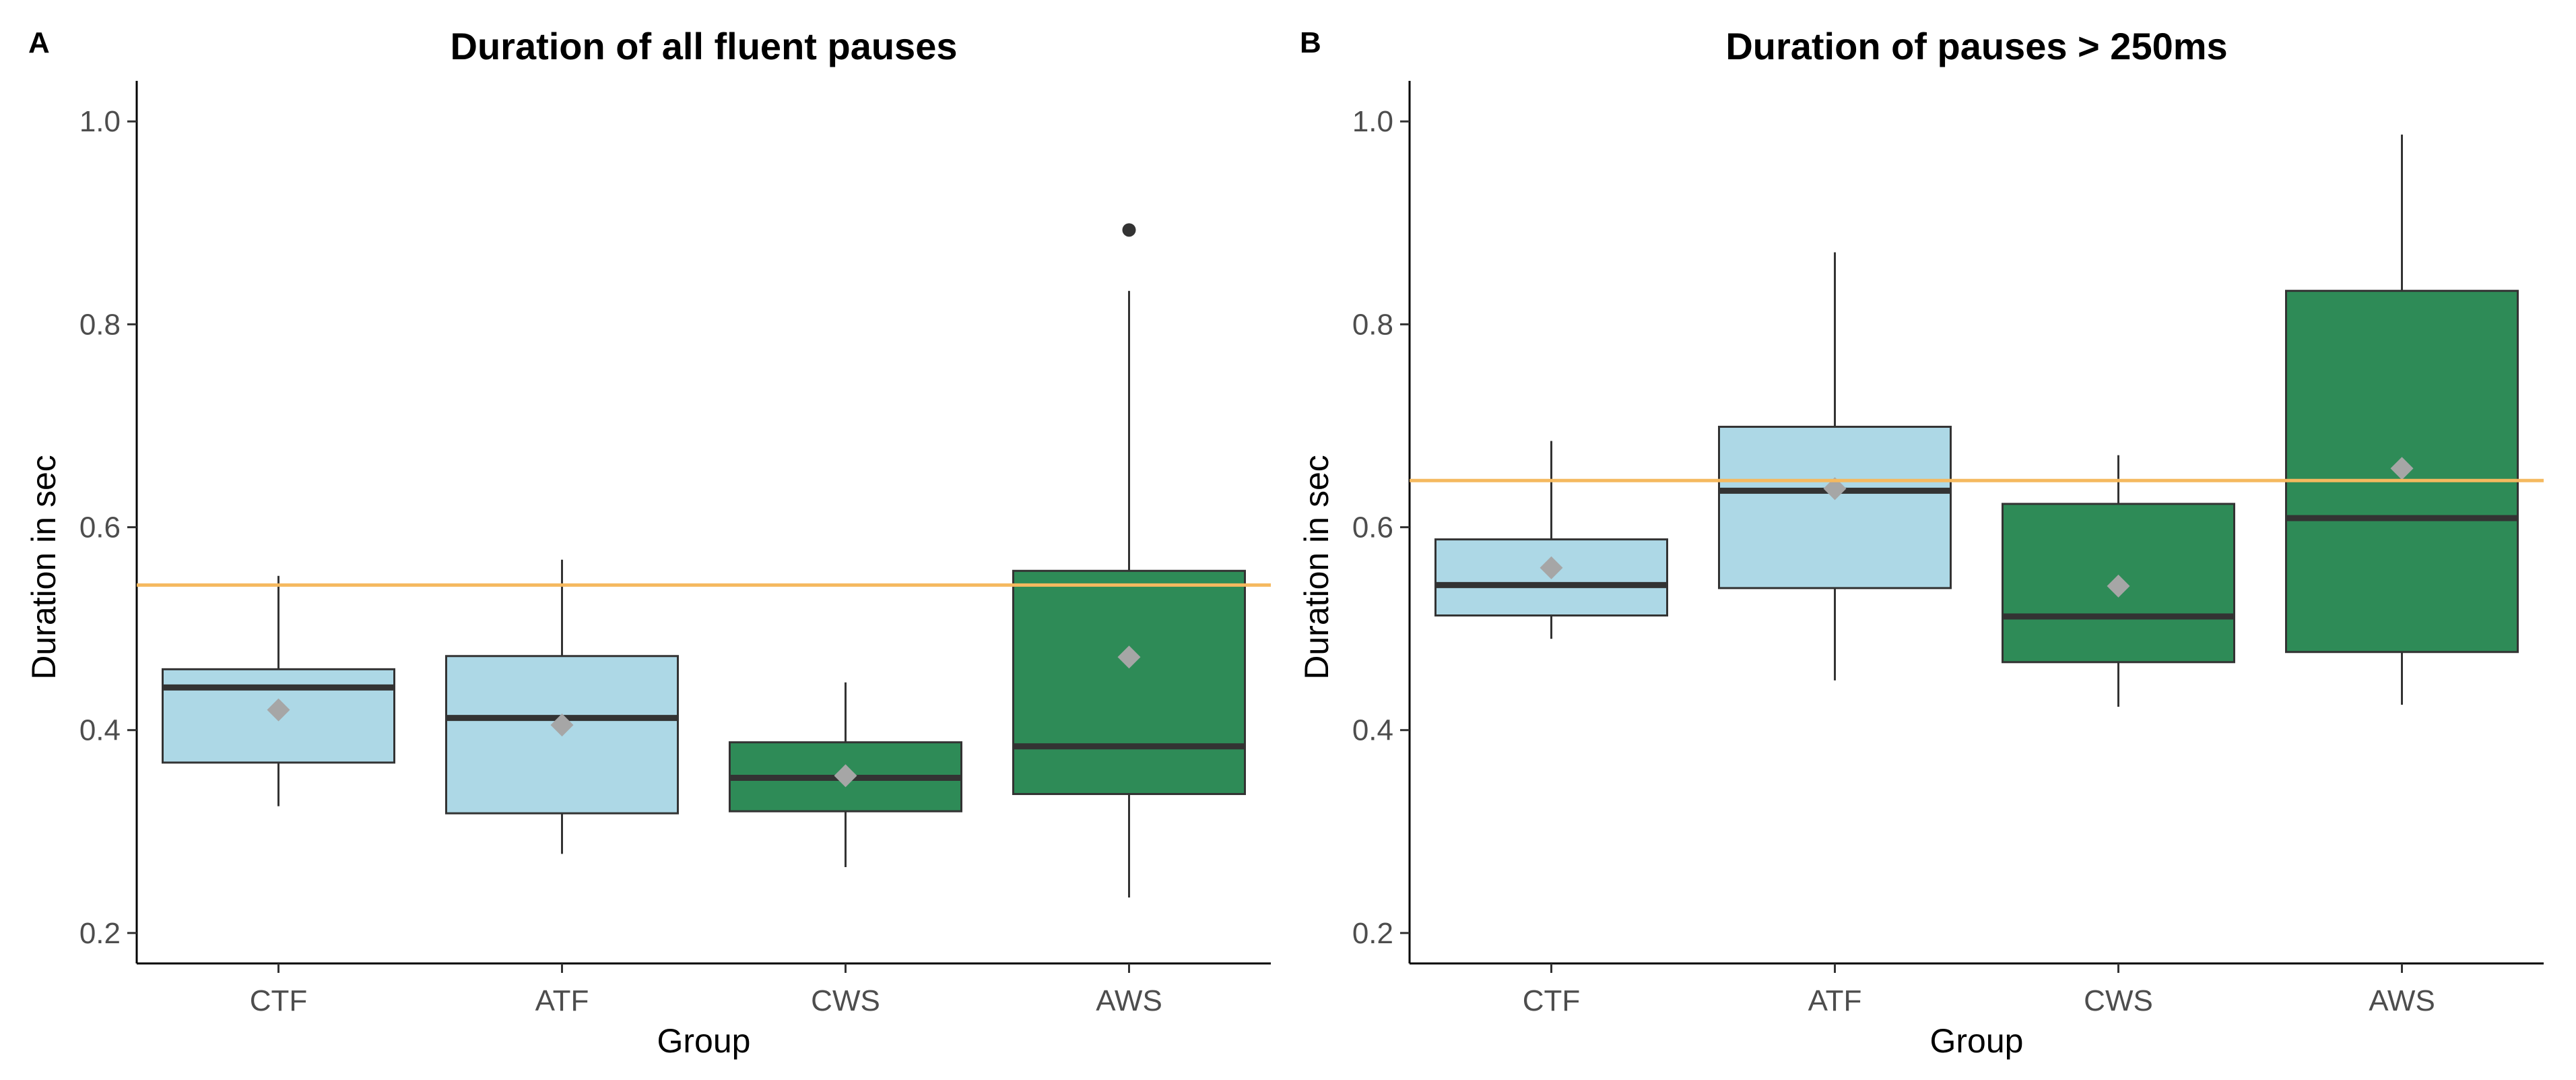 This screenshot has width=2576, height=1080. I want to click on panel-label: B, so click(1310, 42).